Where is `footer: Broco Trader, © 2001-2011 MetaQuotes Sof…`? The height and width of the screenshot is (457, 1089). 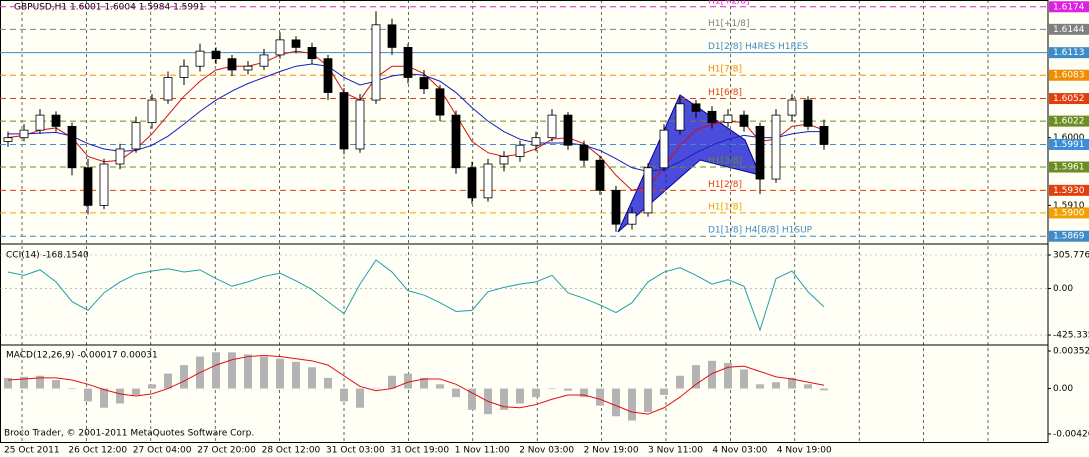 footer: Broco Trader, © 2001-2011 MetaQuotes Sof… is located at coordinates (129, 434).